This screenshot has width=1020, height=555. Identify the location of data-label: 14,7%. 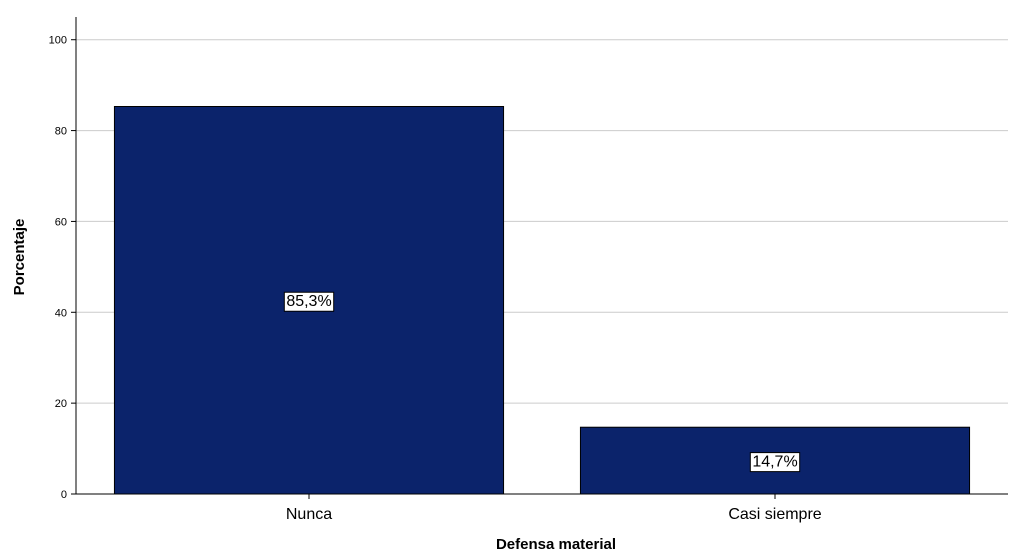
(775, 462).